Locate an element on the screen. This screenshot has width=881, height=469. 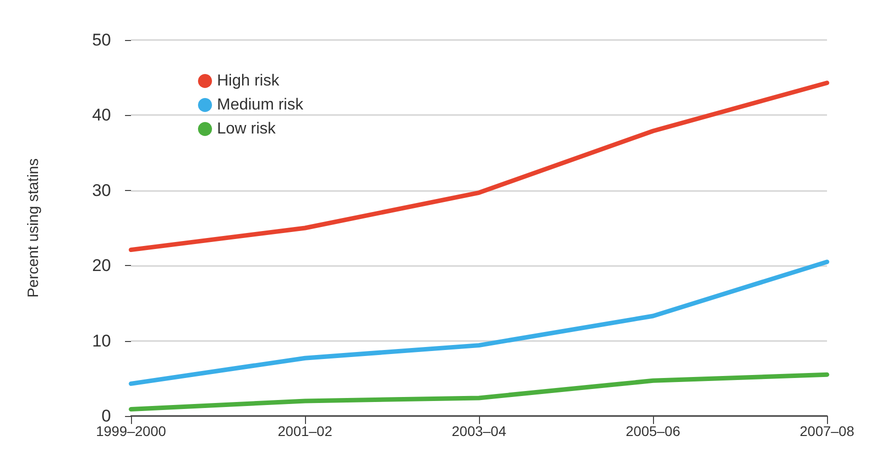
x-tick-label: 2005–06 is located at coordinates (653, 431).